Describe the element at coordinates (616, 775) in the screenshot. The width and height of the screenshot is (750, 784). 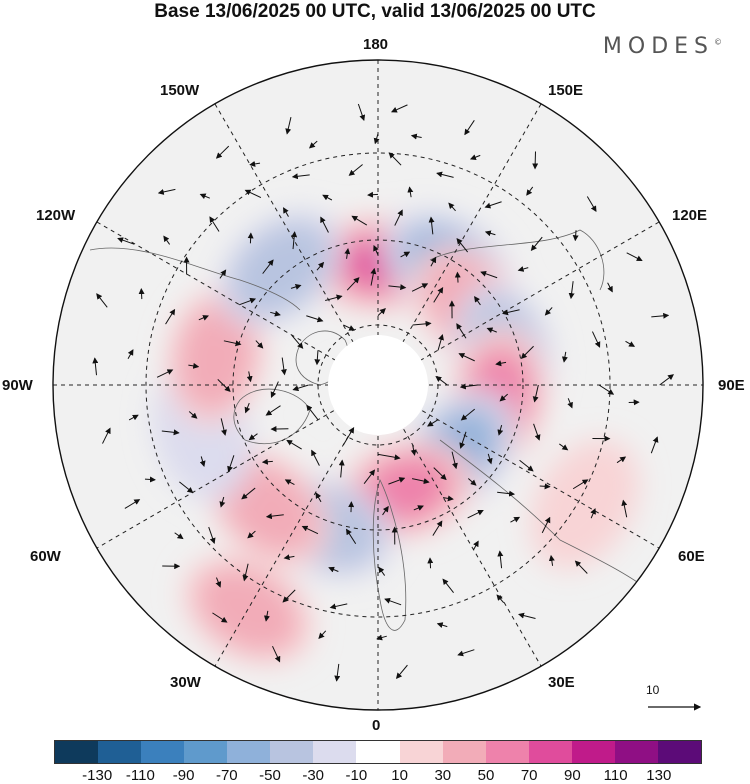
I see `colorbar-tick-label: 110` at that location.